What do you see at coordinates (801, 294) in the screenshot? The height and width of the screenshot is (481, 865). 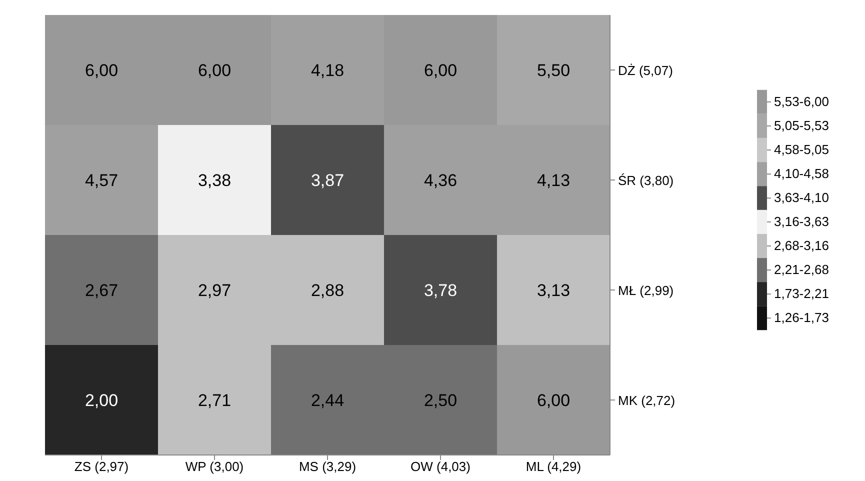 I see `color-bar-label: 1,73-2,21` at bounding box center [801, 294].